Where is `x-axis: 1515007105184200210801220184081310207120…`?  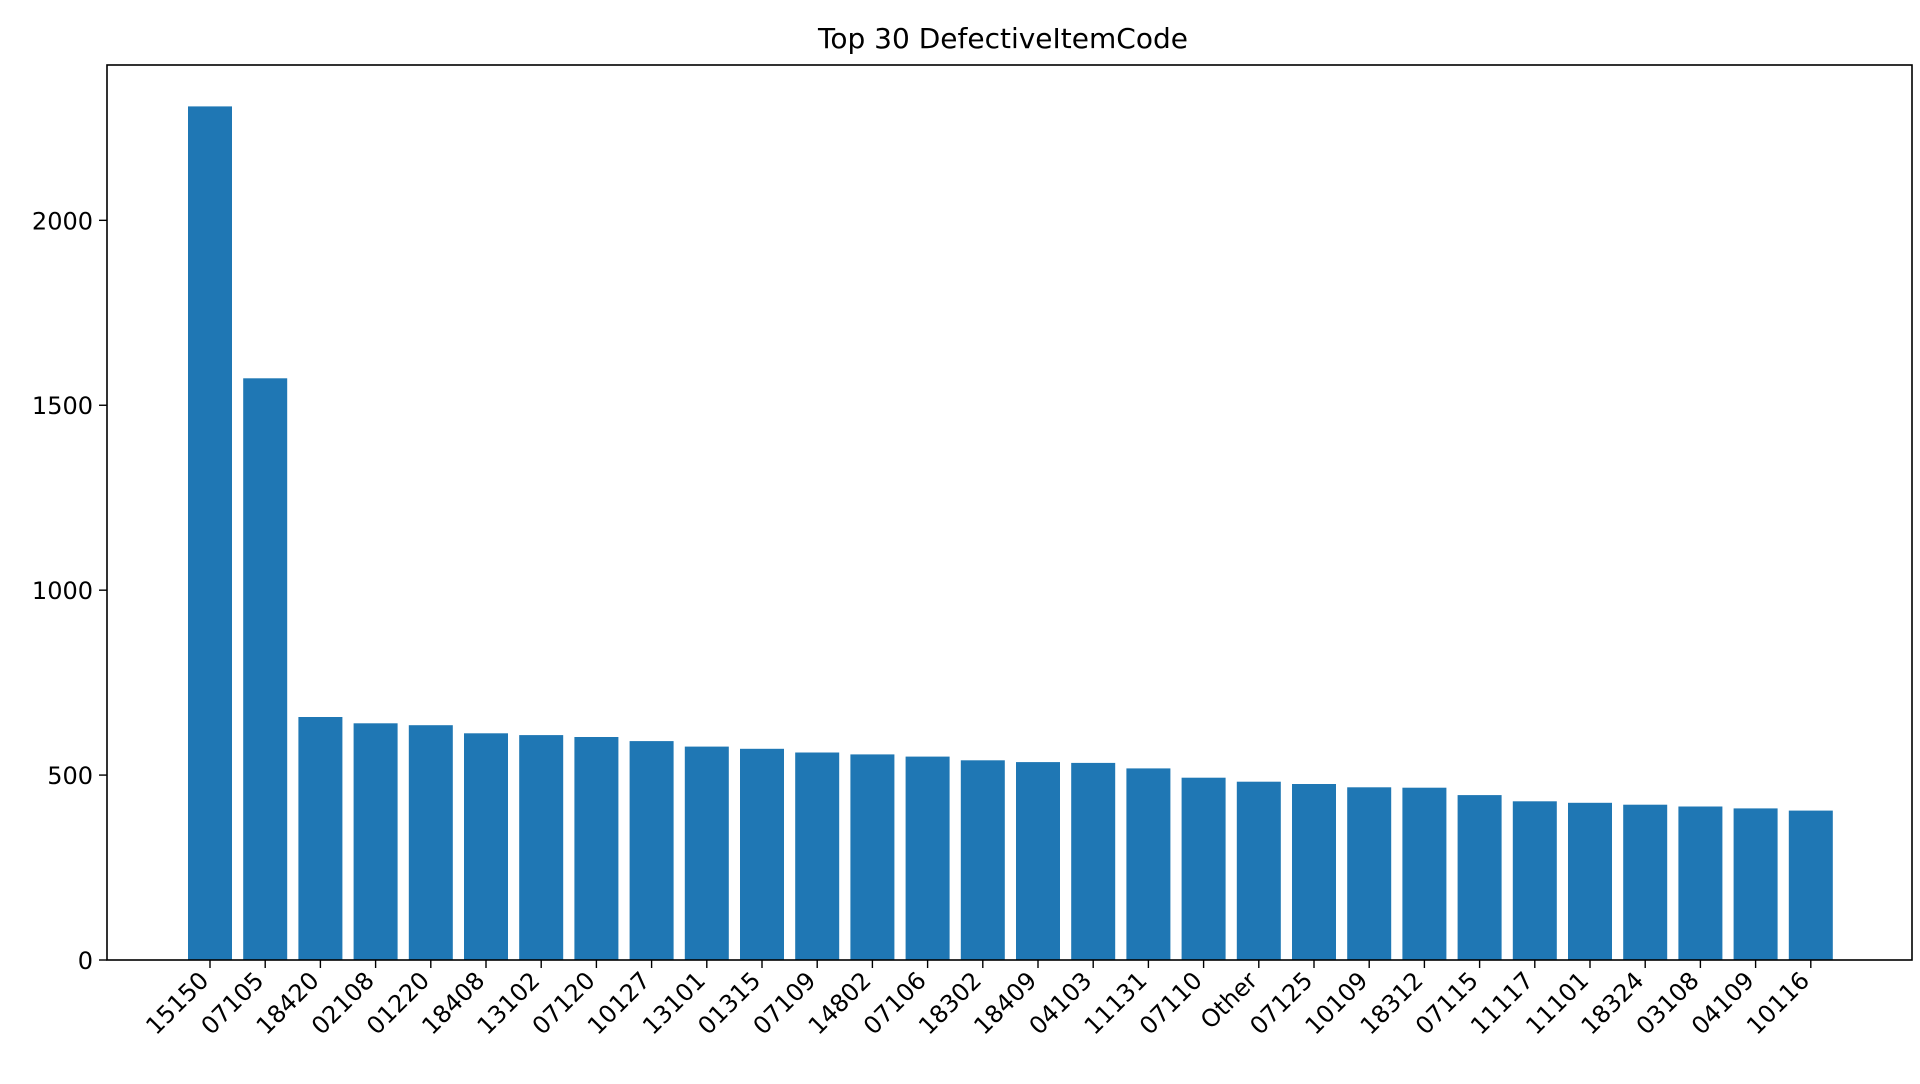
x-axis: 1515007105184200210801220184081310207120… is located at coordinates (977, 1000).